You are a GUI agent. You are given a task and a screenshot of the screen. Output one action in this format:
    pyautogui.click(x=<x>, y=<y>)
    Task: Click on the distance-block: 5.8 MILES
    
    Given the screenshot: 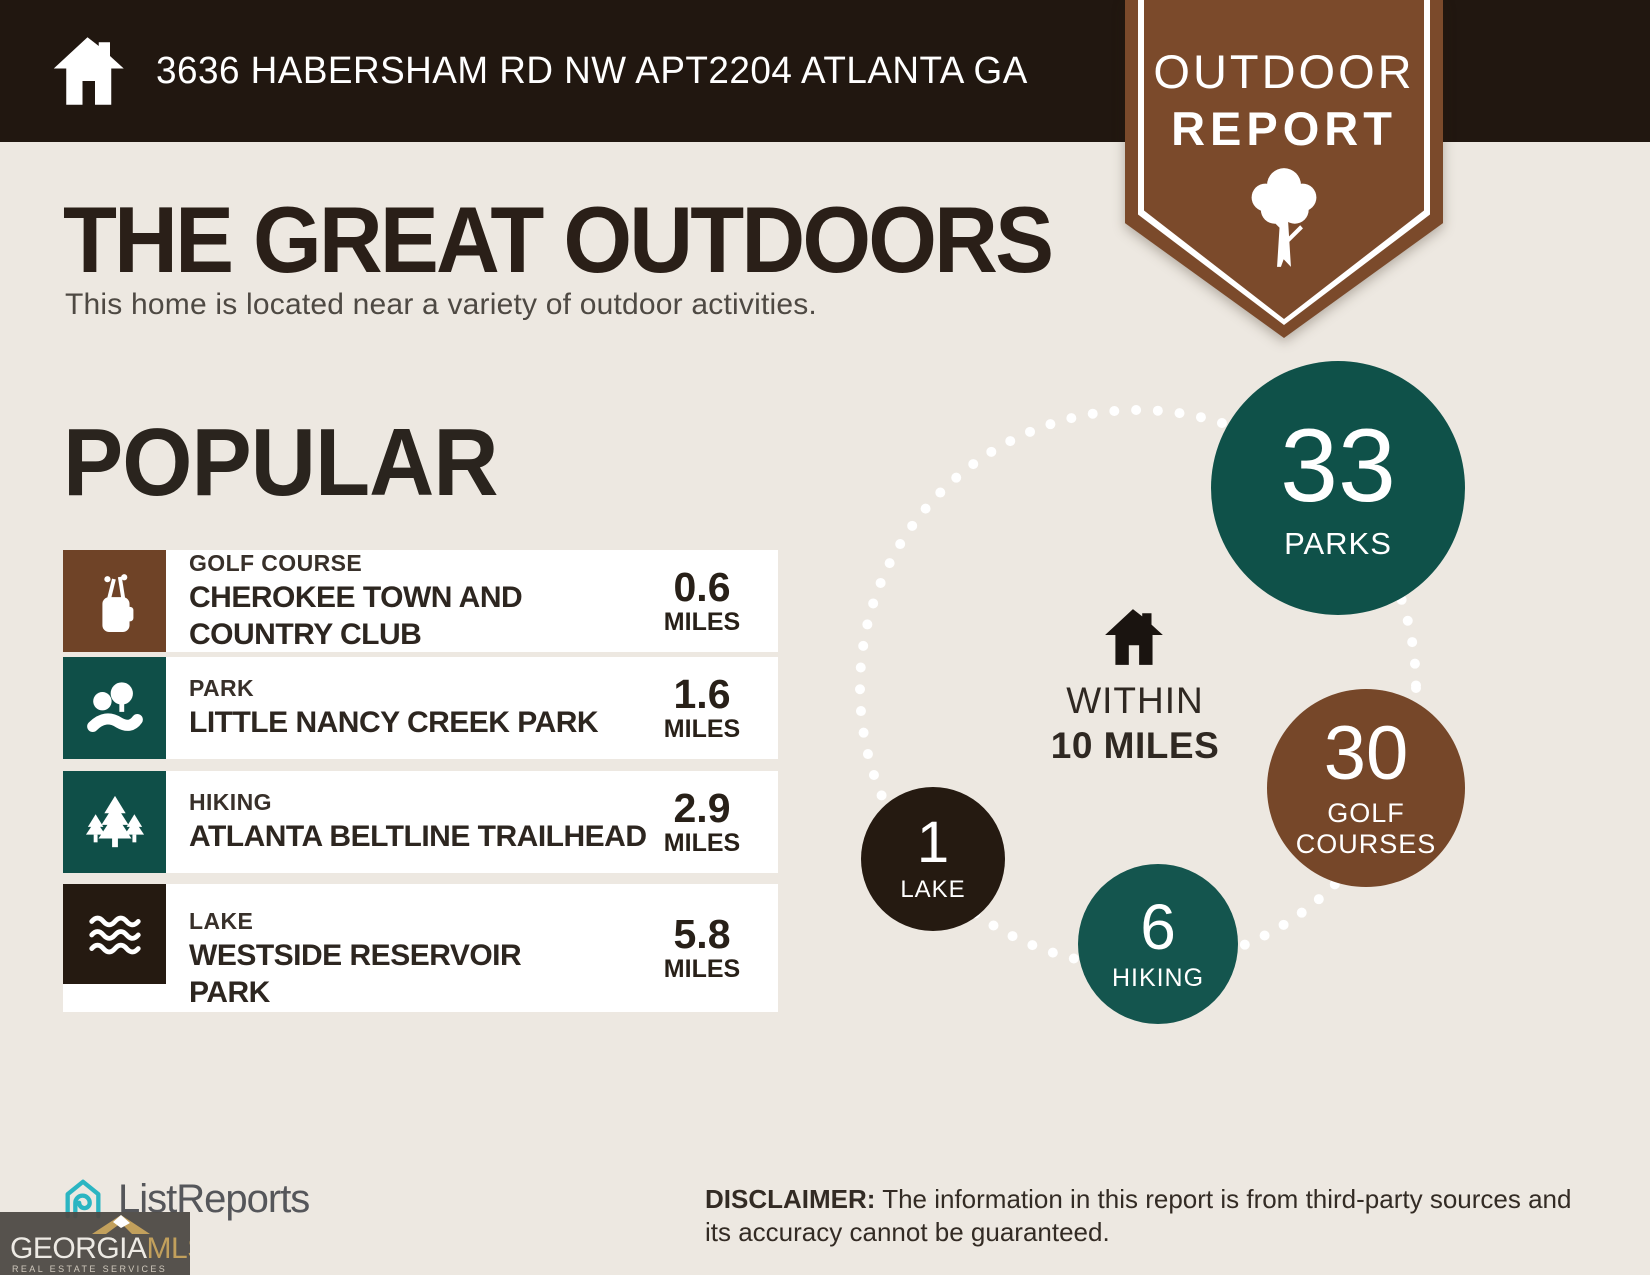 What is the action you would take?
    pyautogui.click(x=709, y=948)
    